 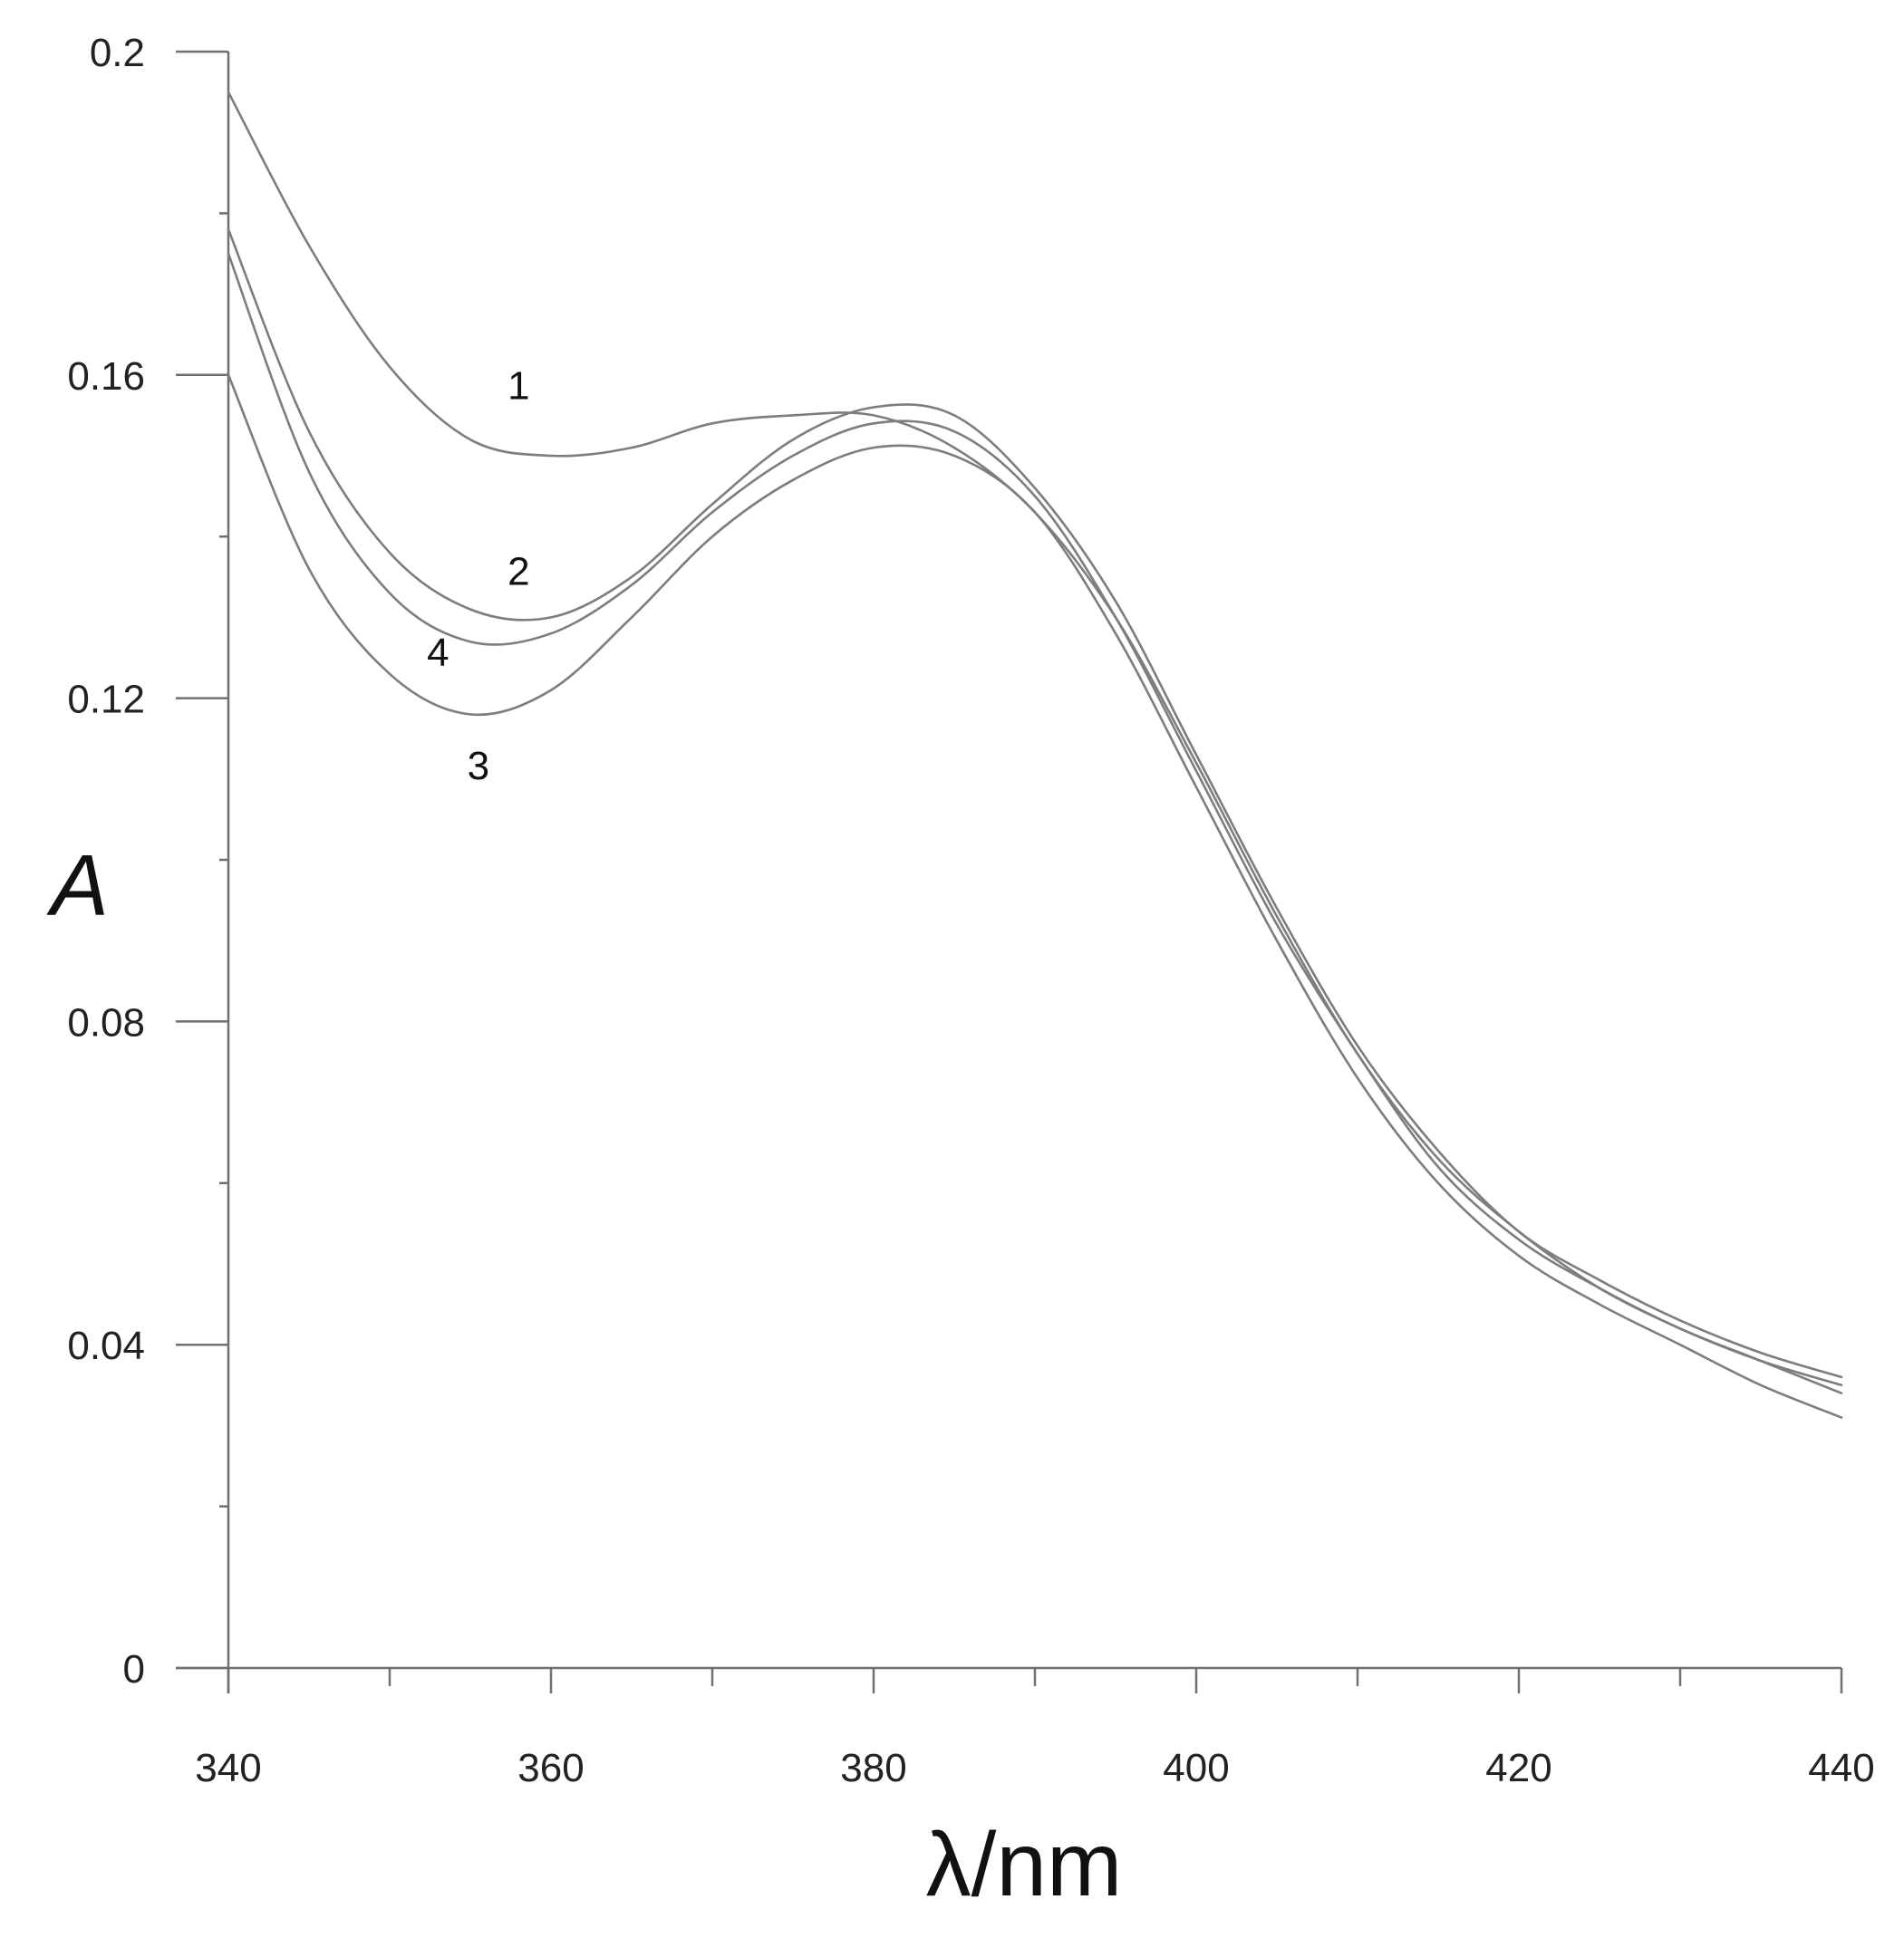 I want to click on x-tick-label: 400, so click(x=1196, y=1768).